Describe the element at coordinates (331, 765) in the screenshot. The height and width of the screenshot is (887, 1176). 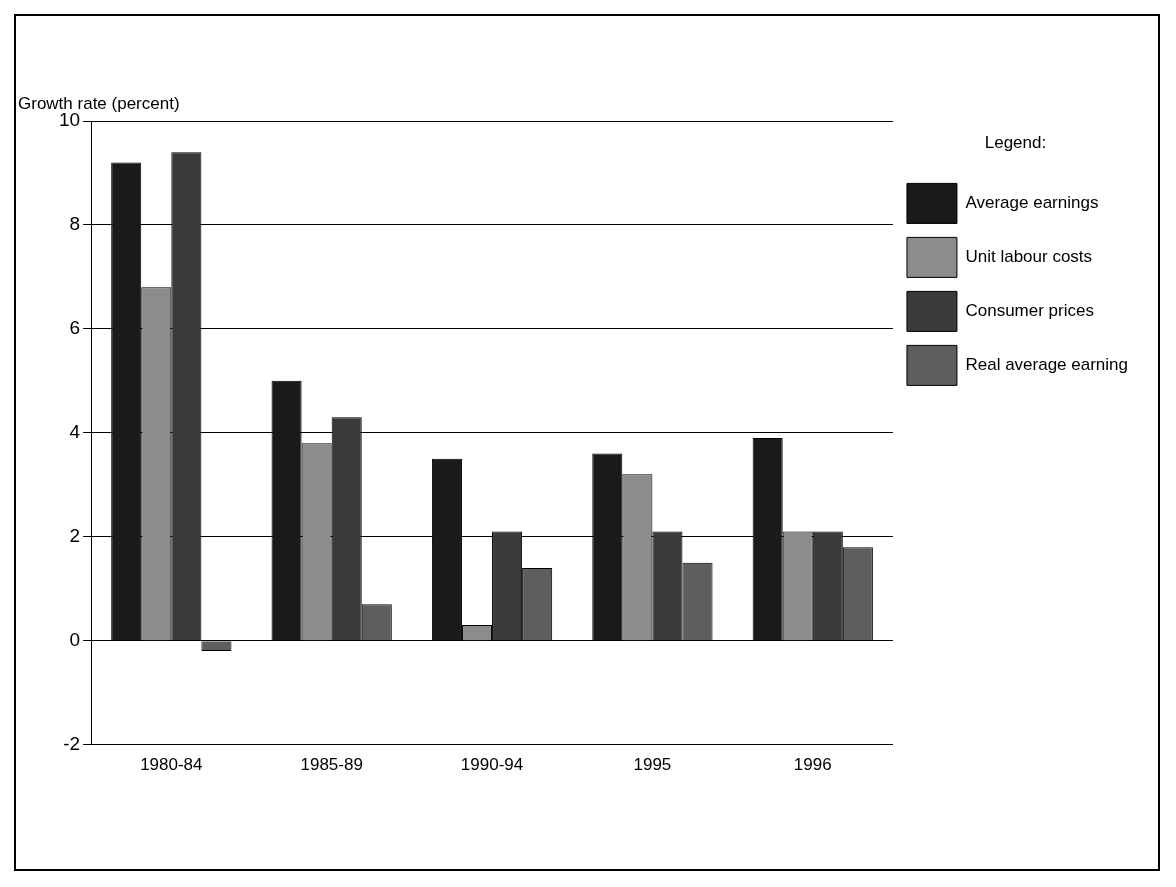
I see `x-tick-label: 1985-89` at that location.